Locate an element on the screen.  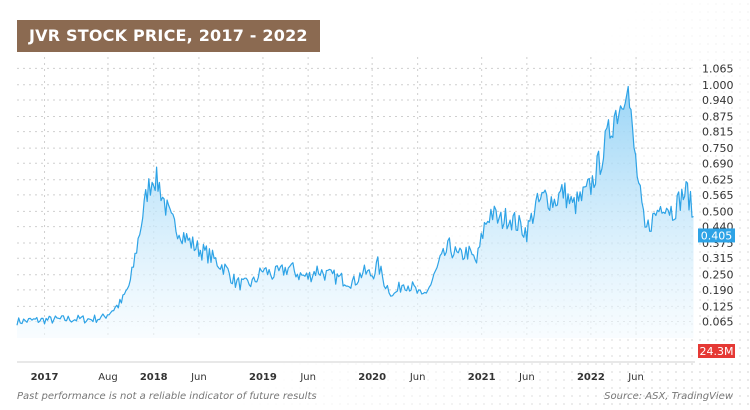
x-tick-label: 2021 is located at coordinates (482, 377).